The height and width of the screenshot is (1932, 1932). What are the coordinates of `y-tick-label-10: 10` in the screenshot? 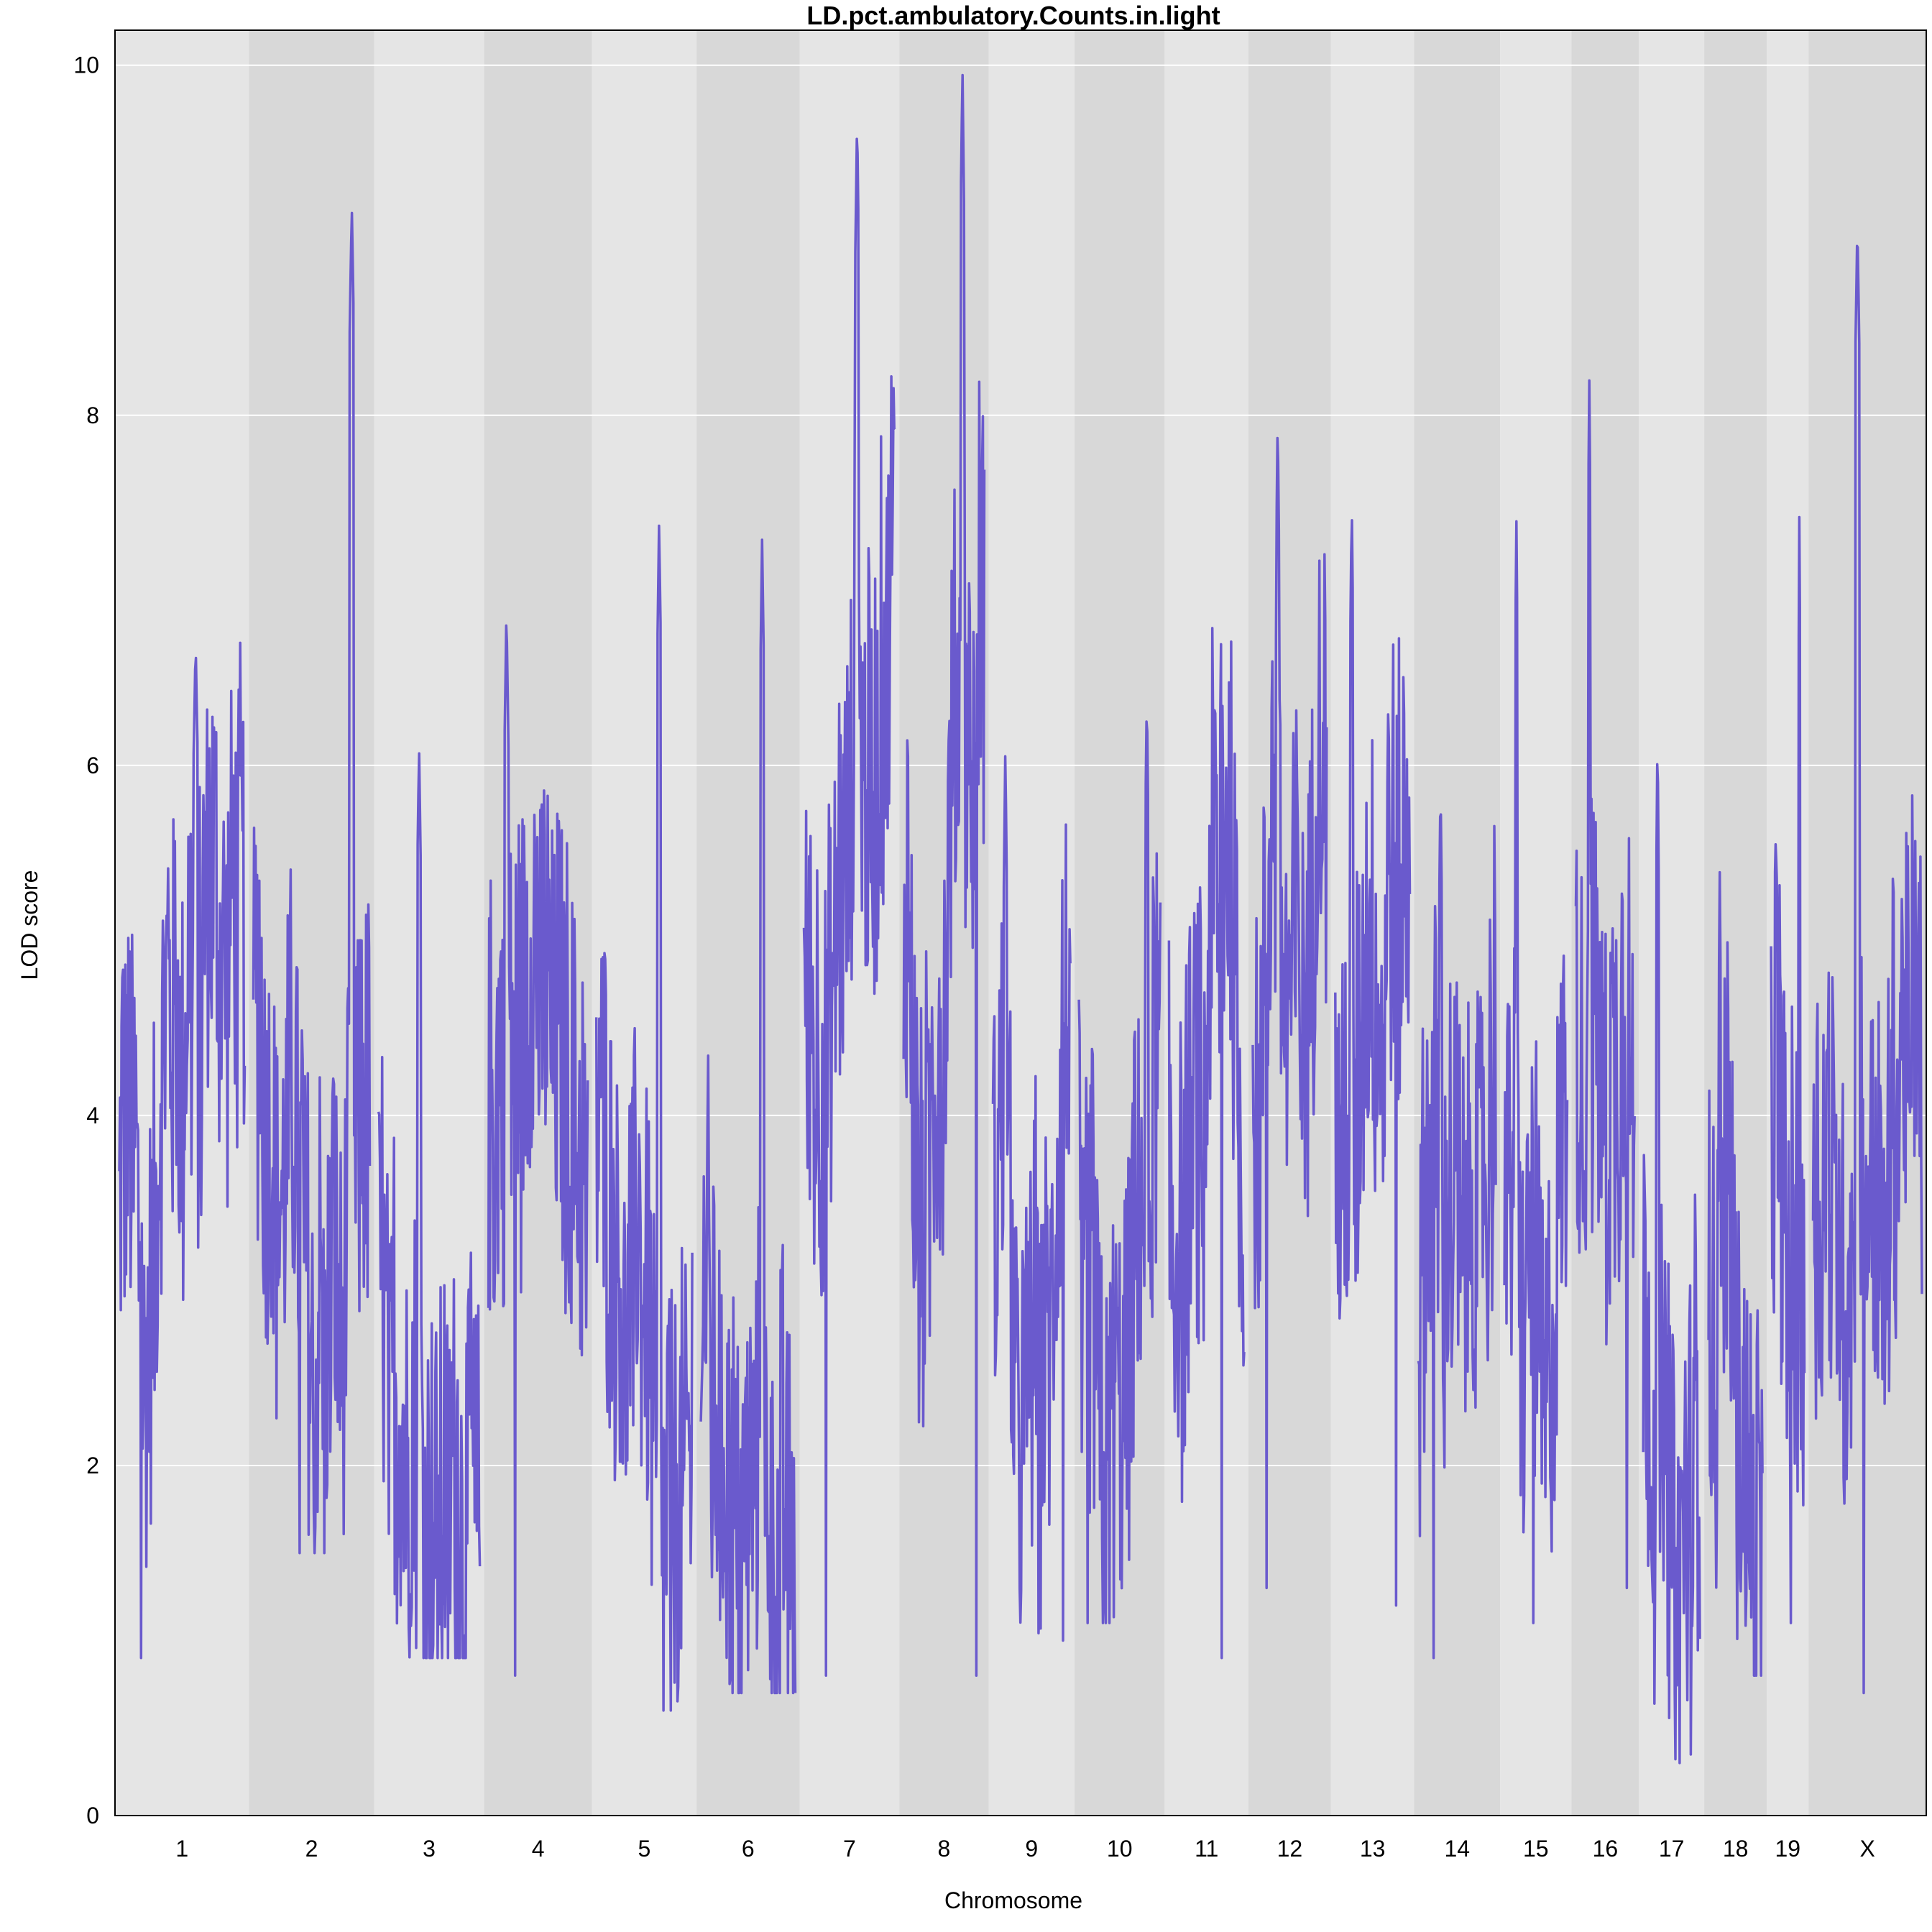 It's located at (86, 65).